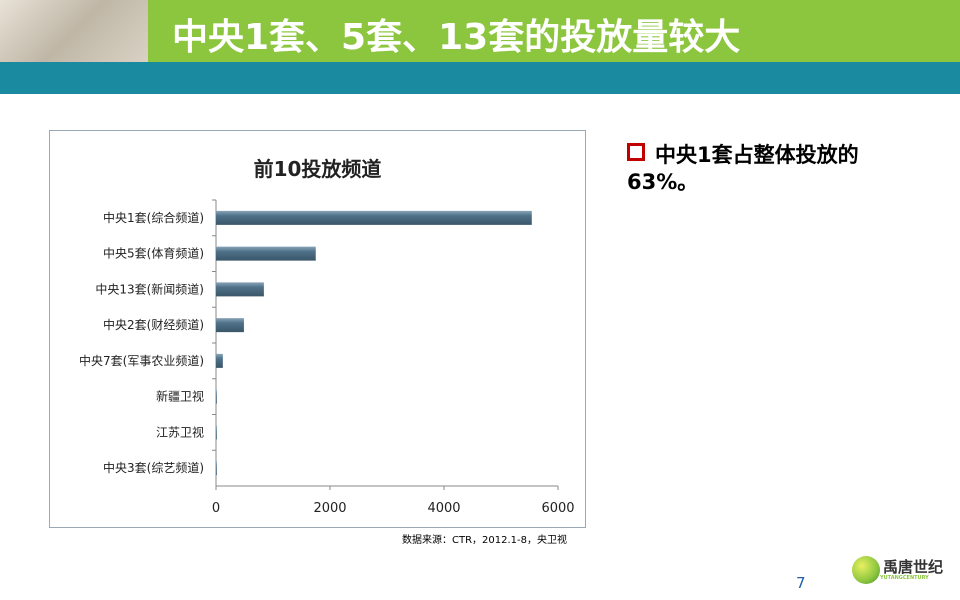 This screenshot has height=600, width=960. I want to click on y-tick-label: 中央13套(新闻频道), so click(149, 288).